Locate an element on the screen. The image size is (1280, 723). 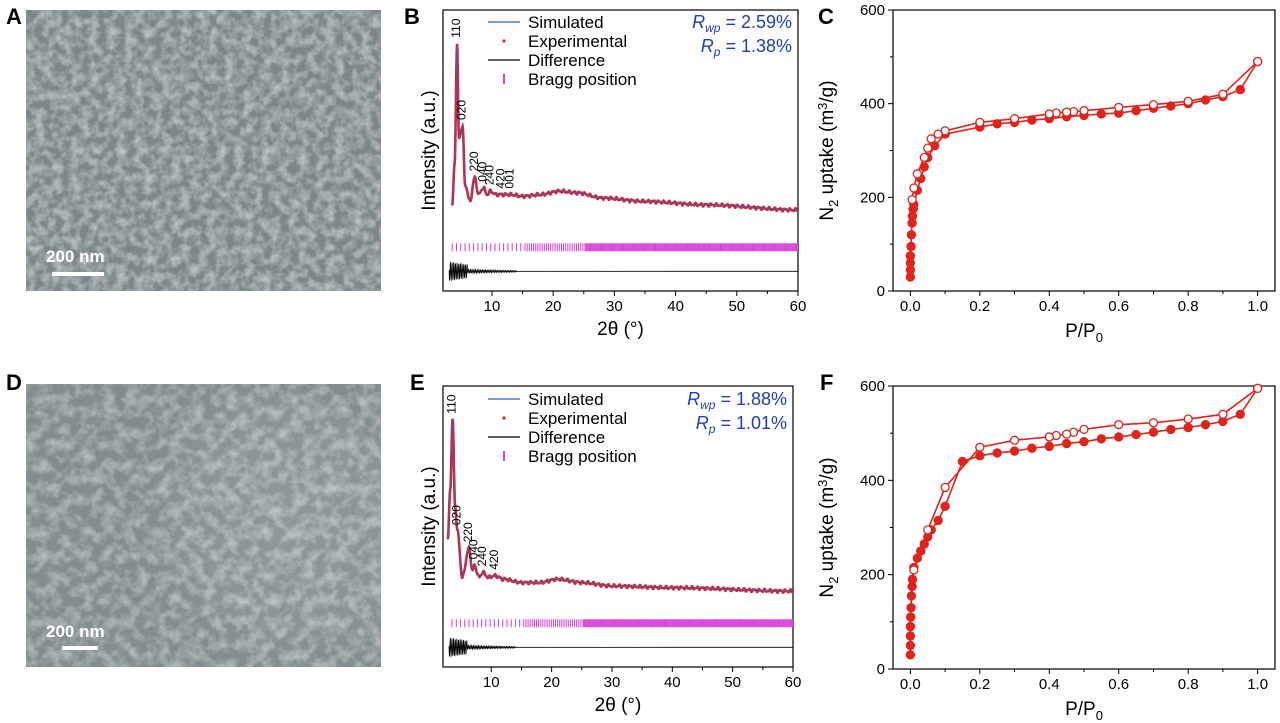
peak-label-b: 110 is located at coordinates (456, 27).